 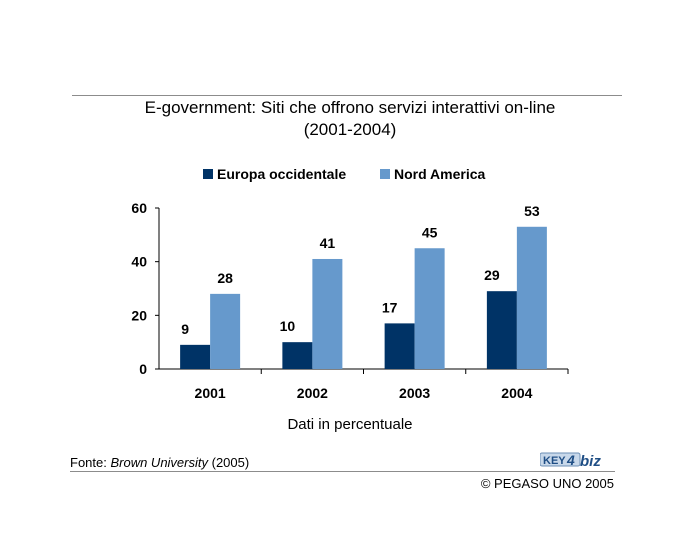 I want to click on y-tick-label: 60, so click(x=139, y=208).